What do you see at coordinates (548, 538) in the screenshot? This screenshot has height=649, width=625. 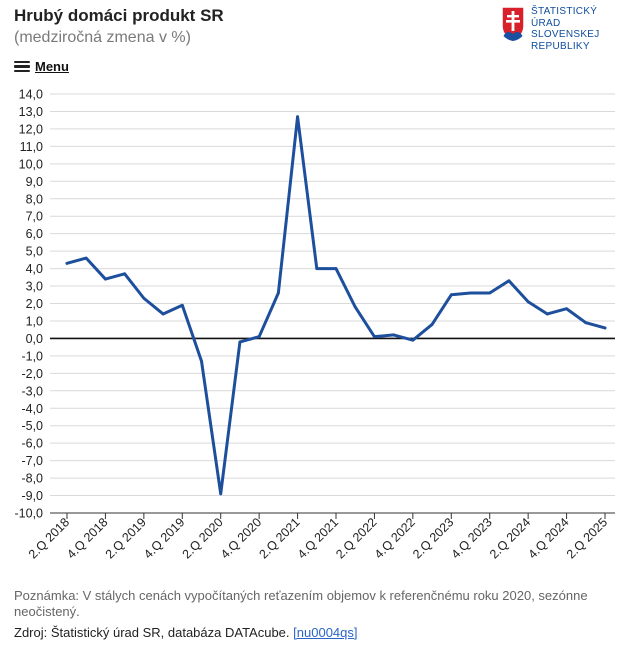 I see `x-tick-label: 4.Q 2024` at bounding box center [548, 538].